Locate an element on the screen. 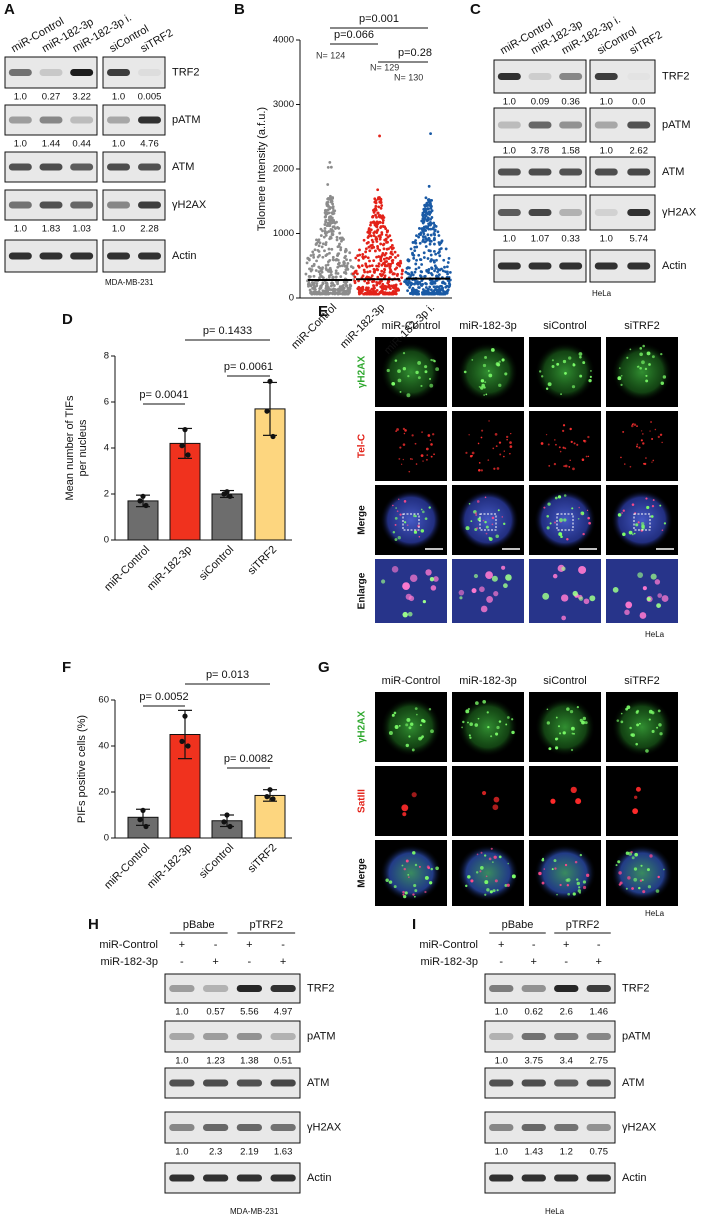  protein-label: TRF2 is located at coordinates (186, 72).